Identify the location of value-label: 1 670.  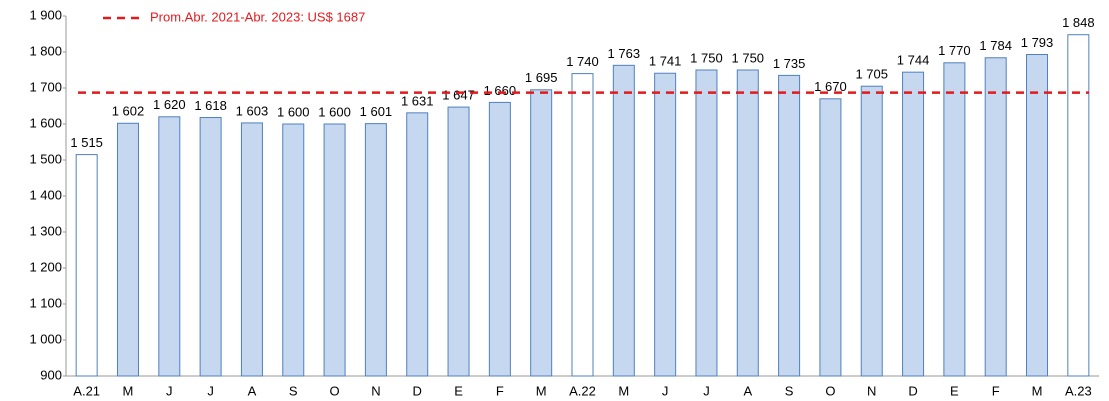
(830, 86).